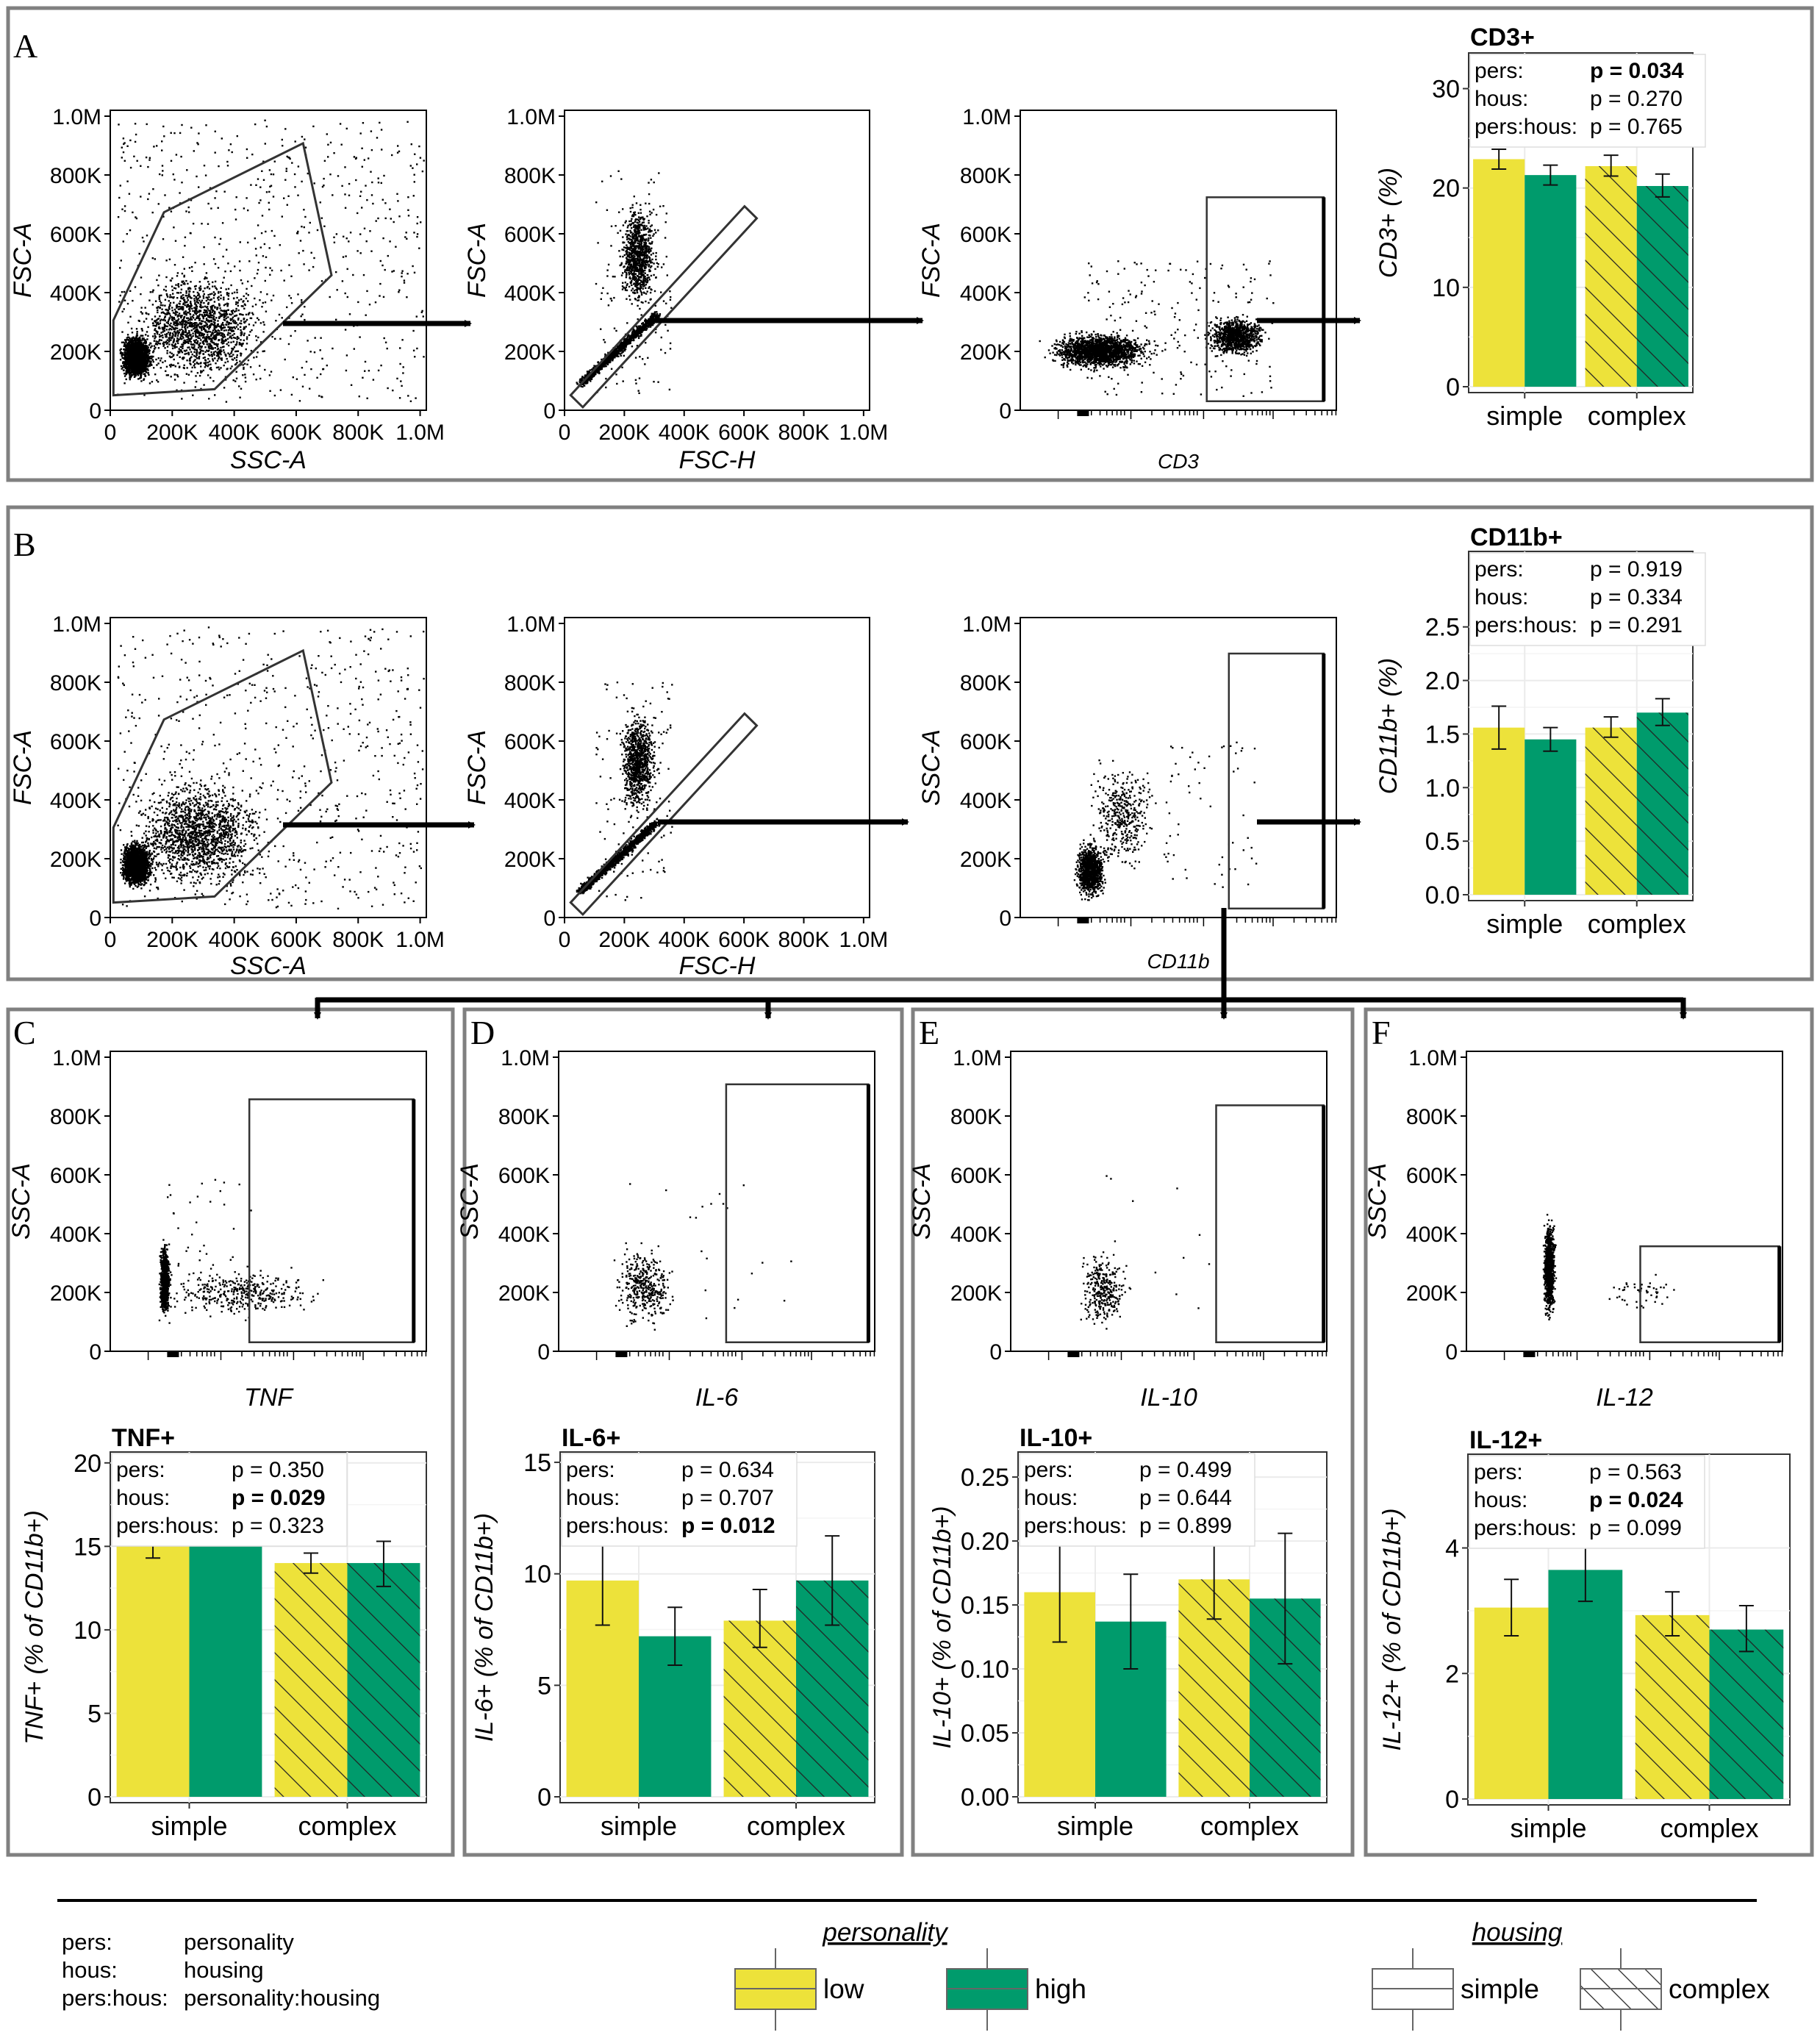 This screenshot has height=2035, width=1820. Describe the element at coordinates (271, 261) in the screenshot. I see `event-dots` at that location.